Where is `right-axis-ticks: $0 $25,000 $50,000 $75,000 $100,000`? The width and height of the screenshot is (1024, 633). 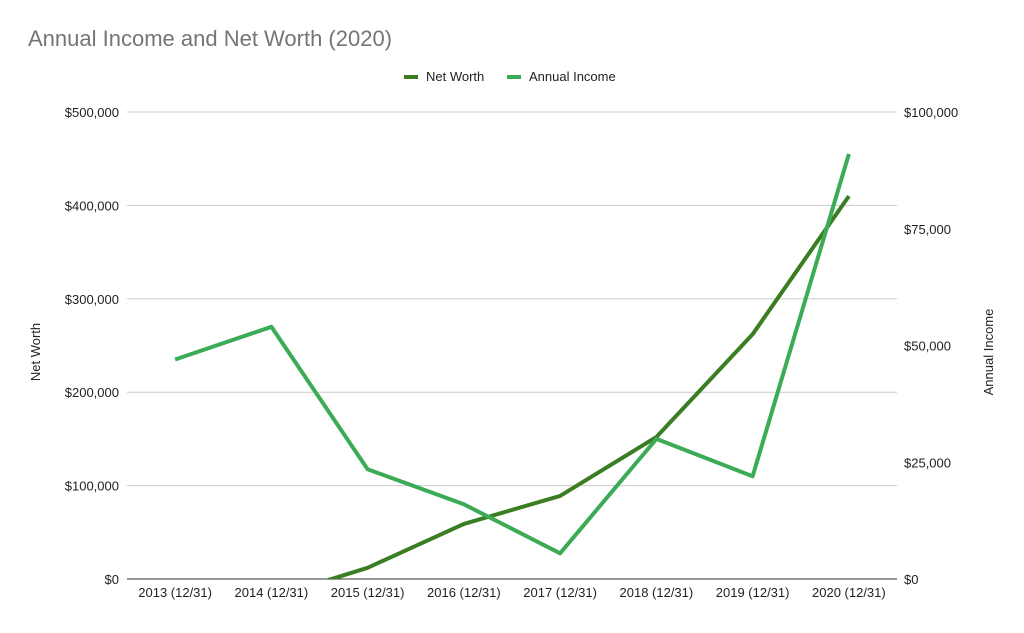 right-axis-ticks: $0 $25,000 $50,000 $75,000 $100,000 is located at coordinates (931, 346).